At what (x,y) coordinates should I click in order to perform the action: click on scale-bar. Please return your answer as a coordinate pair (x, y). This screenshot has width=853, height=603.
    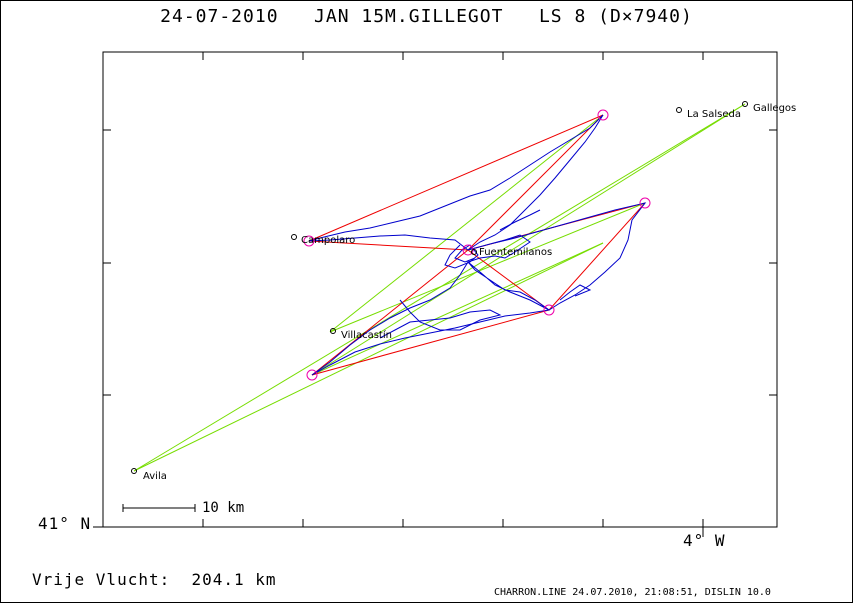
    Looking at the image, I should click on (159, 508).